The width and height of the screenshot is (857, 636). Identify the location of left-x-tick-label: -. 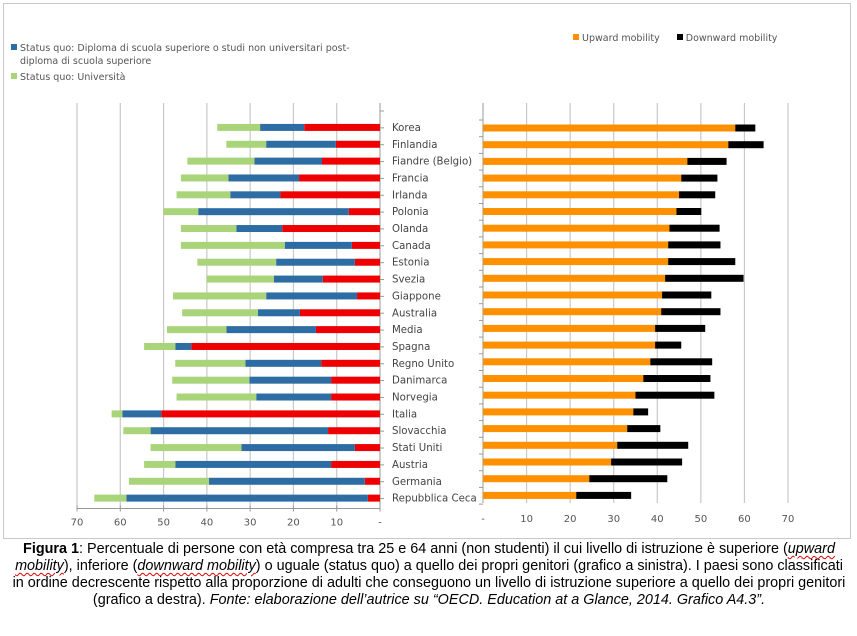
(380, 523).